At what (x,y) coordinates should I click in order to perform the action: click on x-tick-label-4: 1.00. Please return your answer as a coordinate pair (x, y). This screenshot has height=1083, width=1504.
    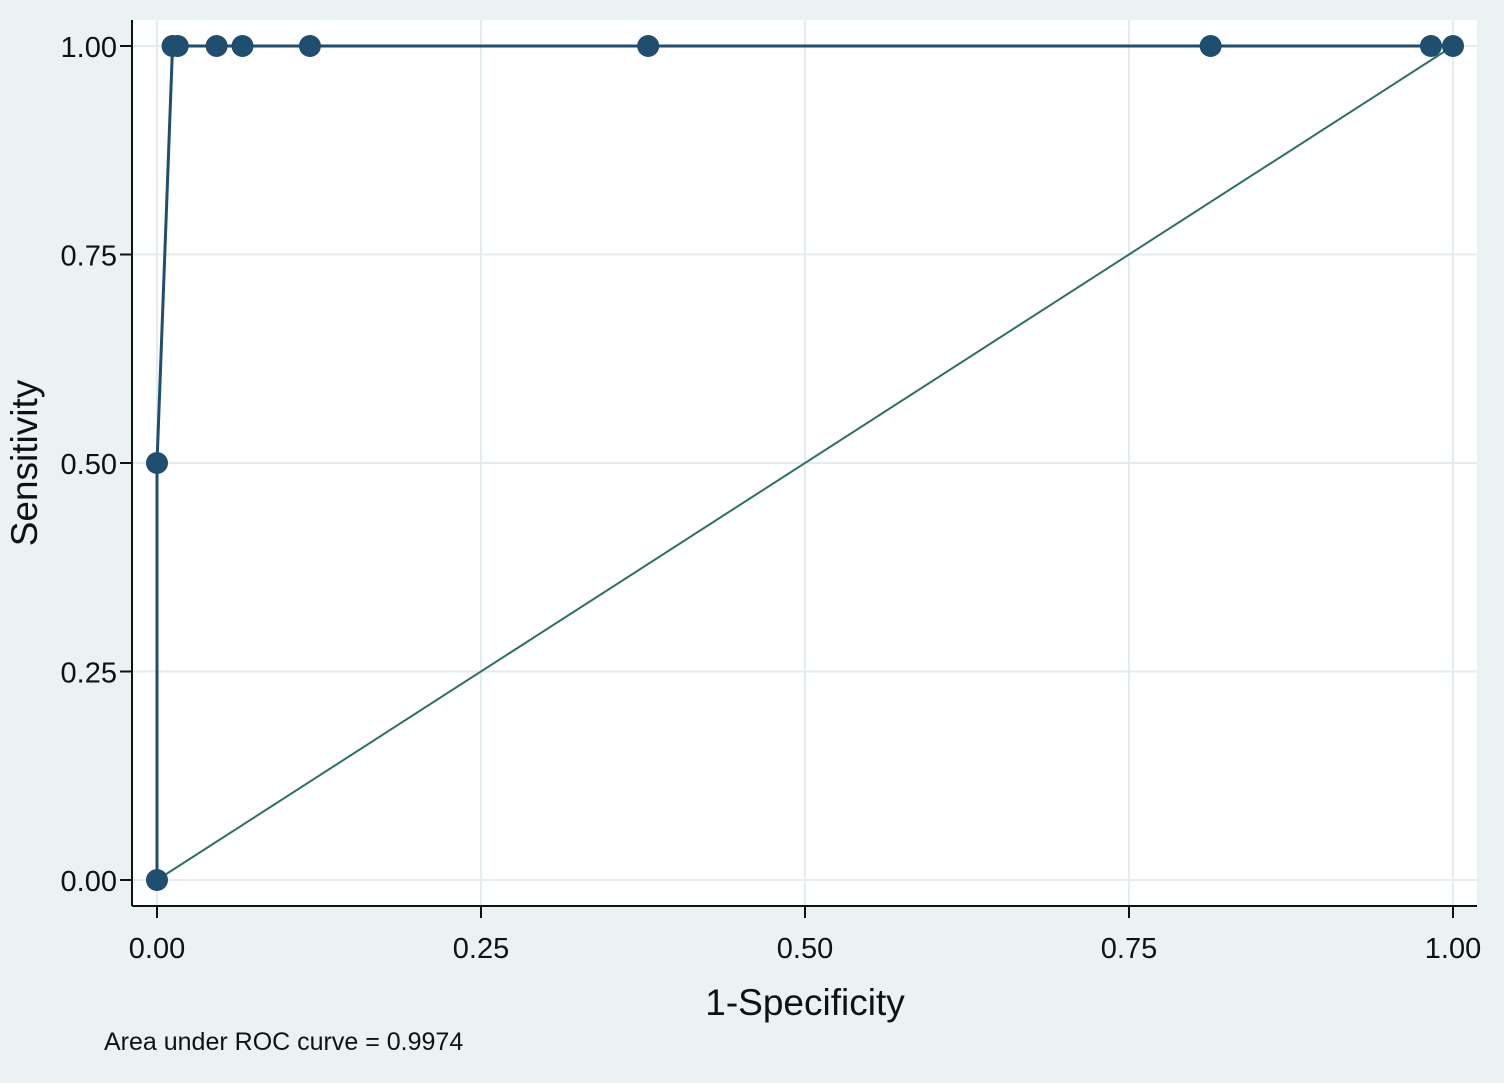
    Looking at the image, I should click on (1453, 949).